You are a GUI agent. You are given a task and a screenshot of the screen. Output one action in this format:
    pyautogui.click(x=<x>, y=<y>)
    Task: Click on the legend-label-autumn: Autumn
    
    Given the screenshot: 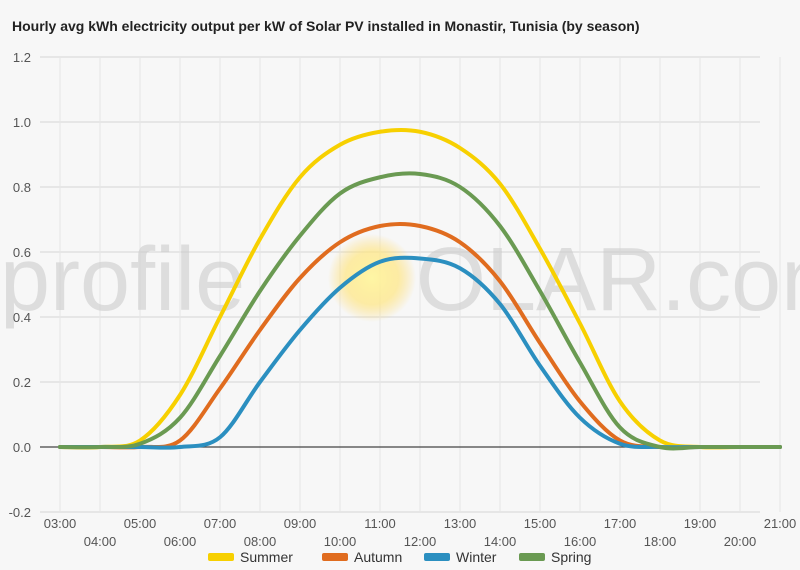 What is the action you would take?
    pyautogui.click(x=378, y=557)
    